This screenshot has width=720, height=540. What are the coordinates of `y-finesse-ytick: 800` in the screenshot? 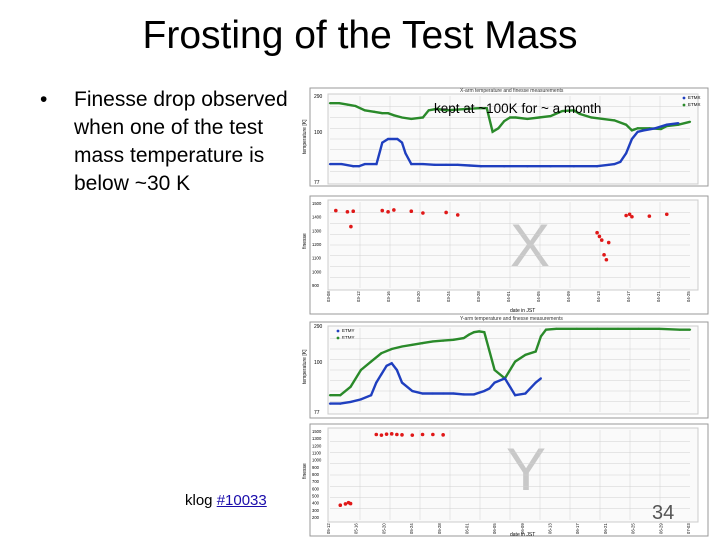 It's located at (316, 474).